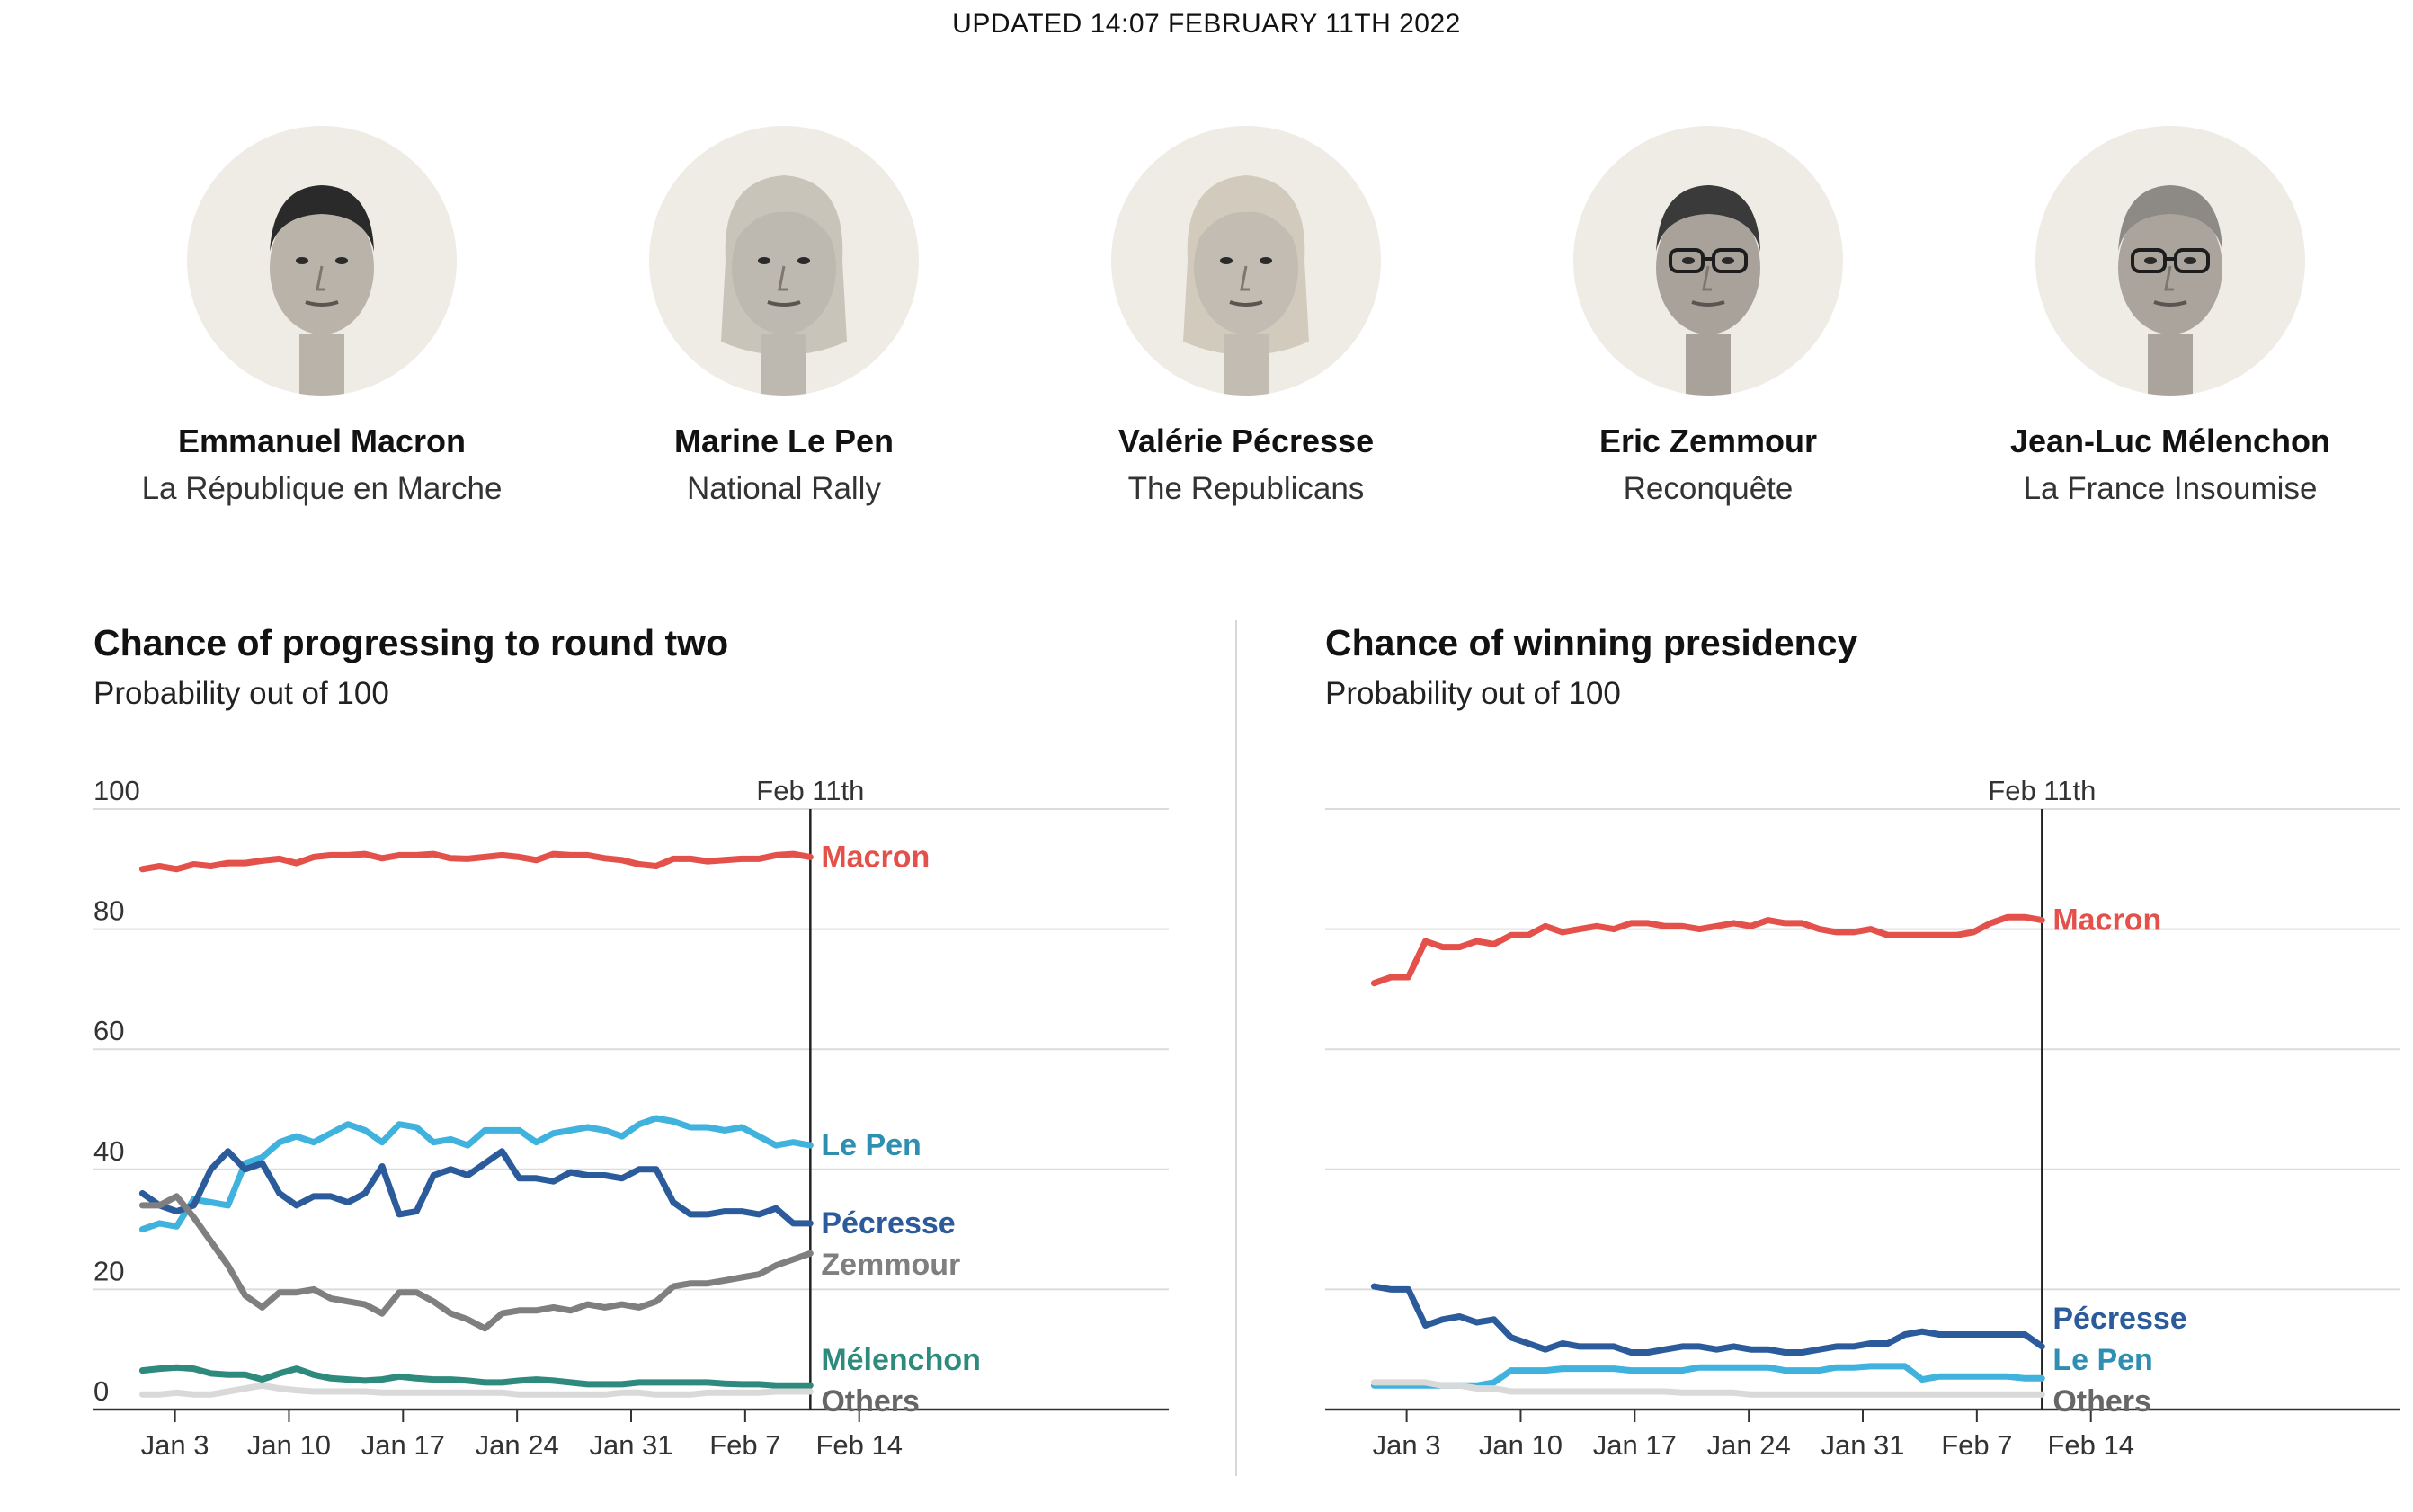 This screenshot has height=1512, width=2413. Describe the element at coordinates (476, 1262) in the screenshot. I see `series-line-zemmour` at that location.